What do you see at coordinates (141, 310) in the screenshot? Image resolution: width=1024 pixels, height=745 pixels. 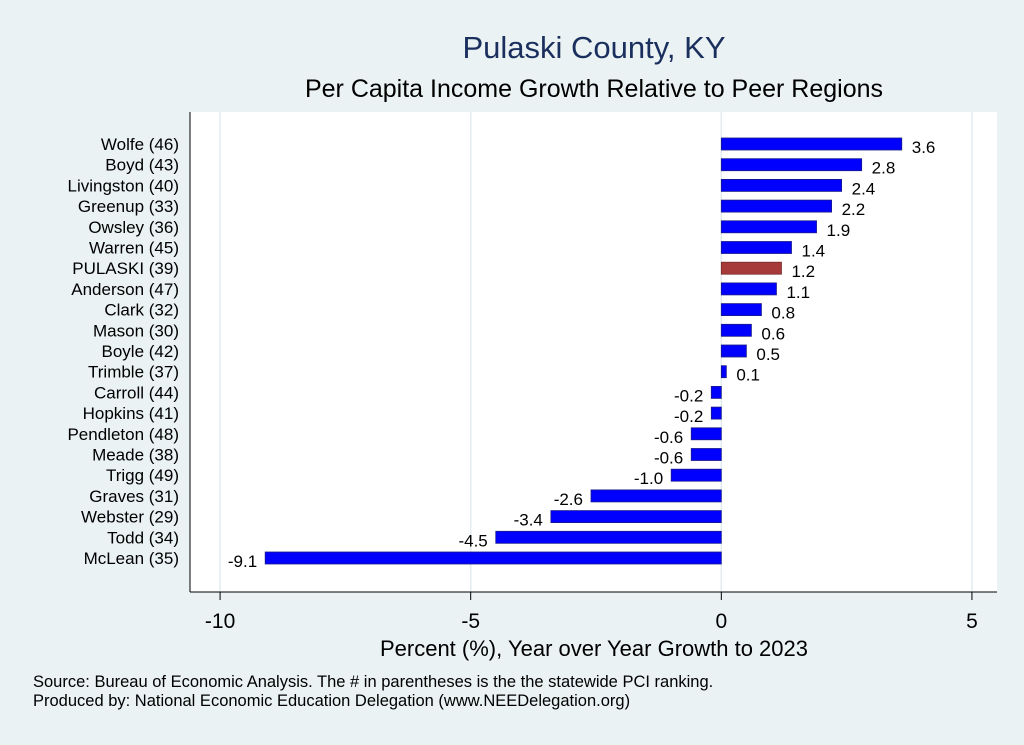 I see `category-label: Clark (32)` at bounding box center [141, 310].